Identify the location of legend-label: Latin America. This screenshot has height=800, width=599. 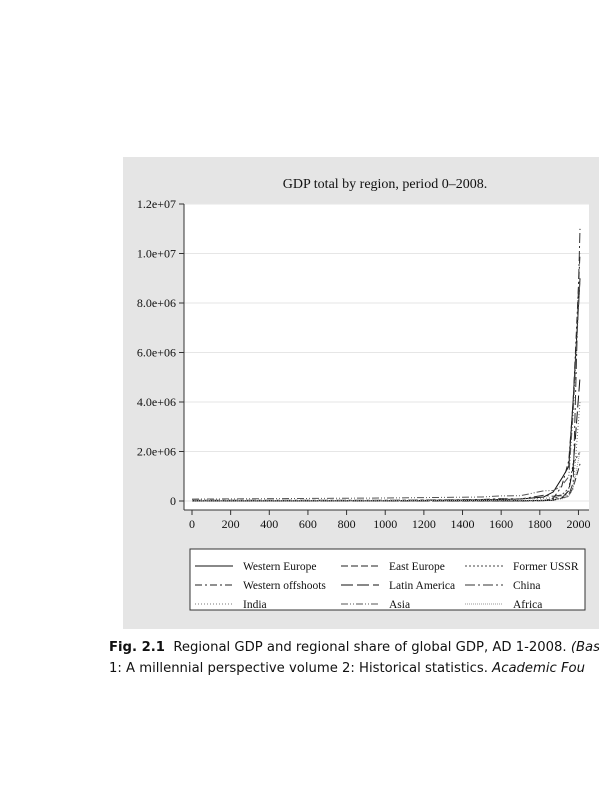
(422, 586).